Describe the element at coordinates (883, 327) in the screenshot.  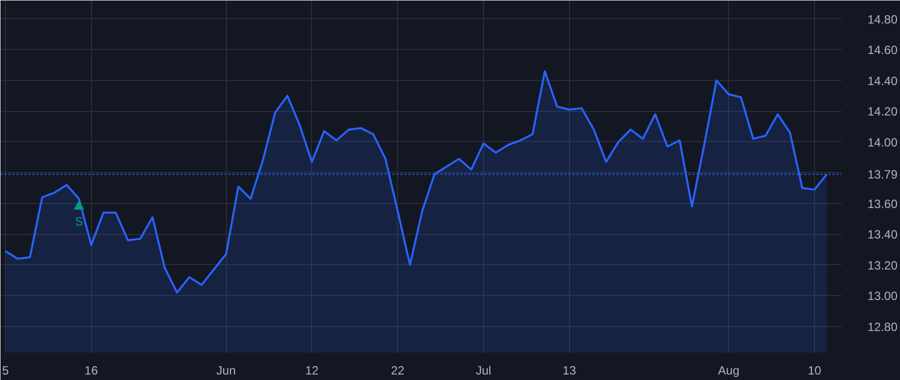
I see `y-tick-label: 12.80` at that location.